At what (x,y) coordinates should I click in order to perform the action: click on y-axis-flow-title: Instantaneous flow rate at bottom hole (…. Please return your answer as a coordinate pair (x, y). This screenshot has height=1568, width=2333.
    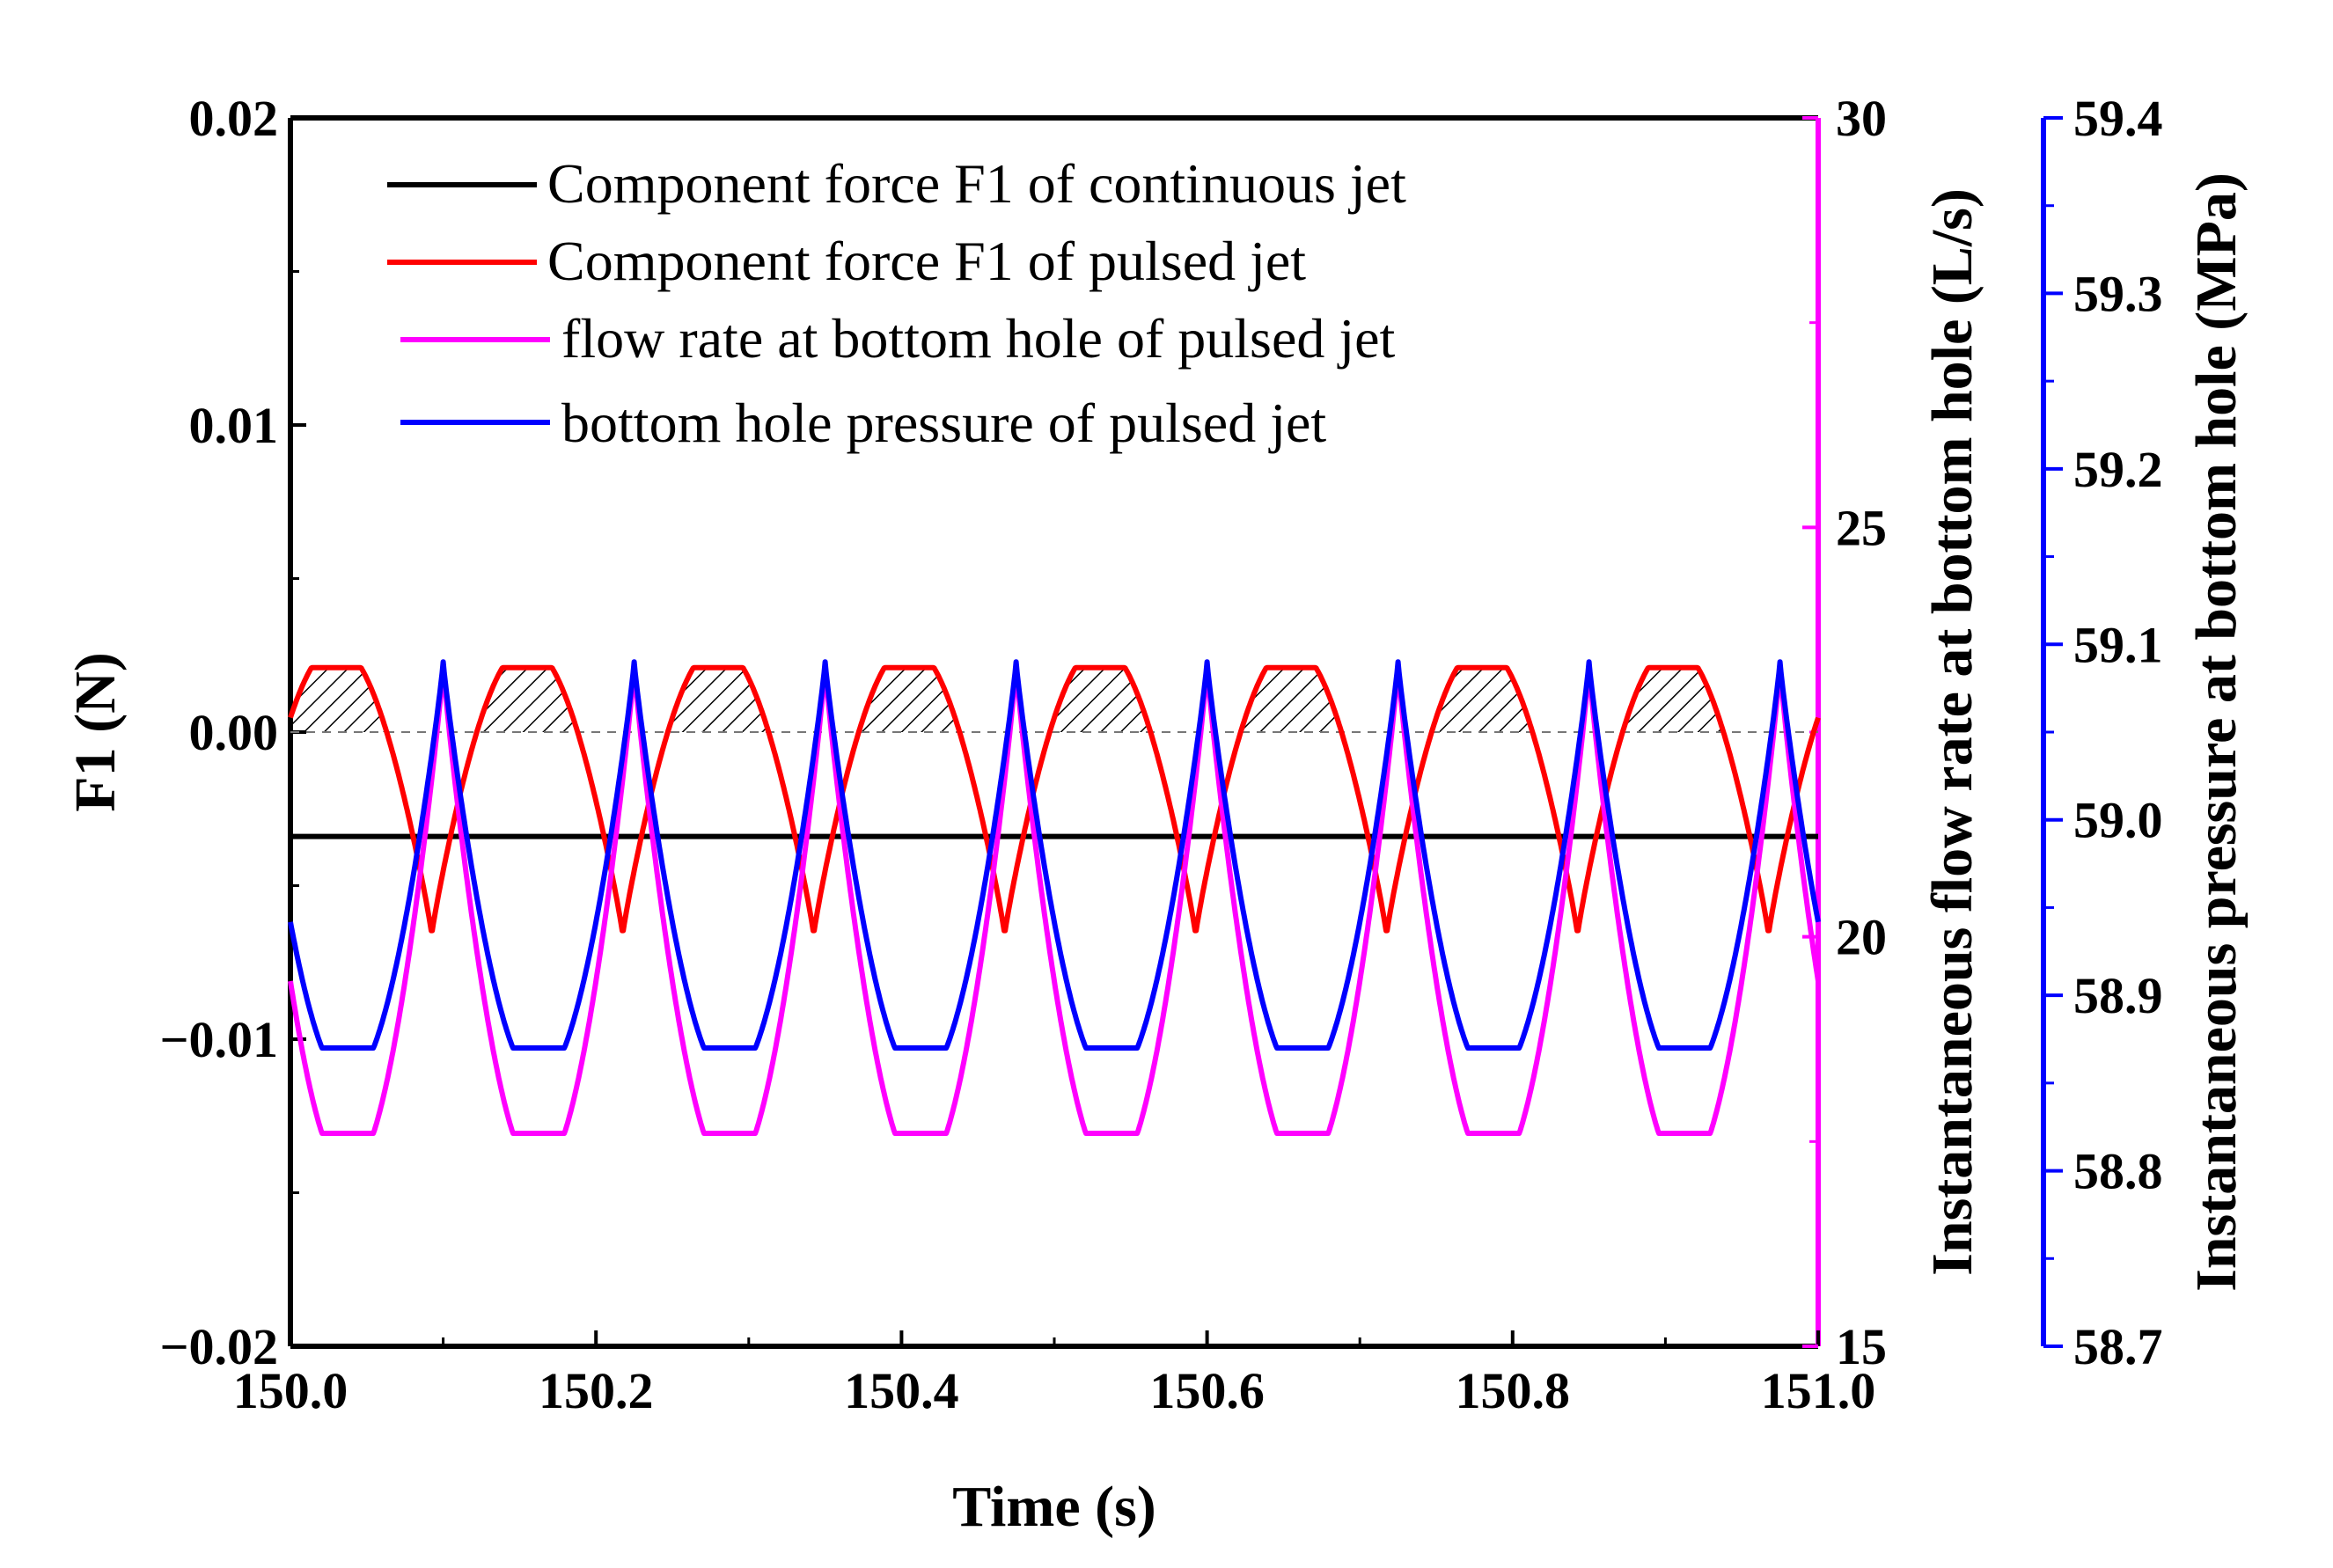
    Looking at the image, I should click on (1952, 732).